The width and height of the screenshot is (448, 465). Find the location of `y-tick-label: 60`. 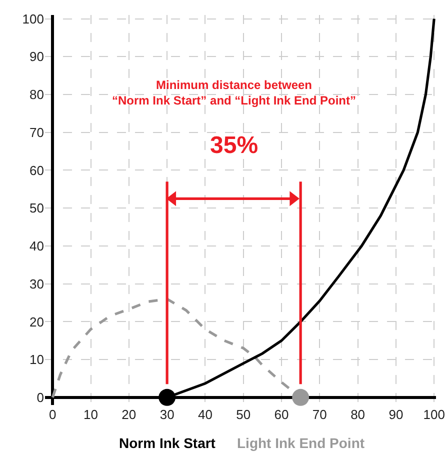

y-tick-label: 60 is located at coordinates (37, 170).